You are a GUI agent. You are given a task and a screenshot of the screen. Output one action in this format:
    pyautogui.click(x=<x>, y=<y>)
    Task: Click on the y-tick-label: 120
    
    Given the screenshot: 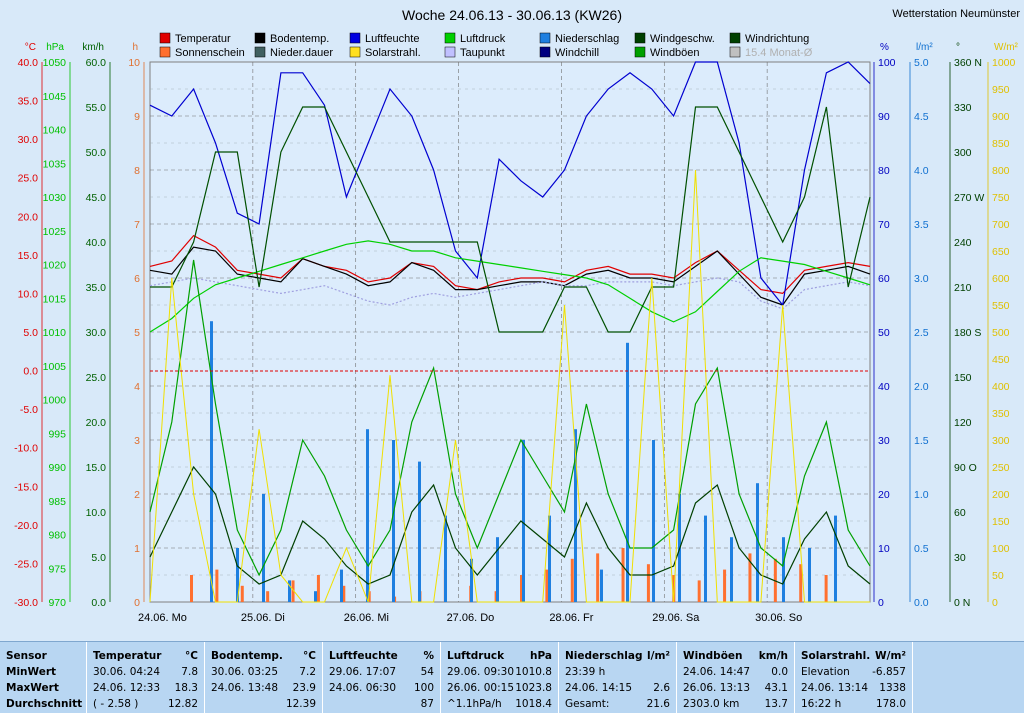 What is the action you would take?
    pyautogui.click(x=963, y=423)
    